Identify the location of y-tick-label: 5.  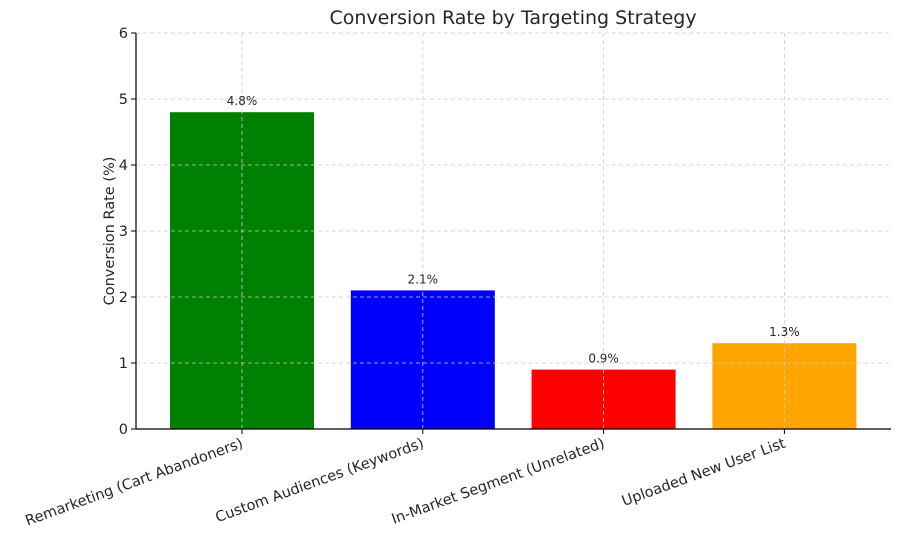
(123, 100).